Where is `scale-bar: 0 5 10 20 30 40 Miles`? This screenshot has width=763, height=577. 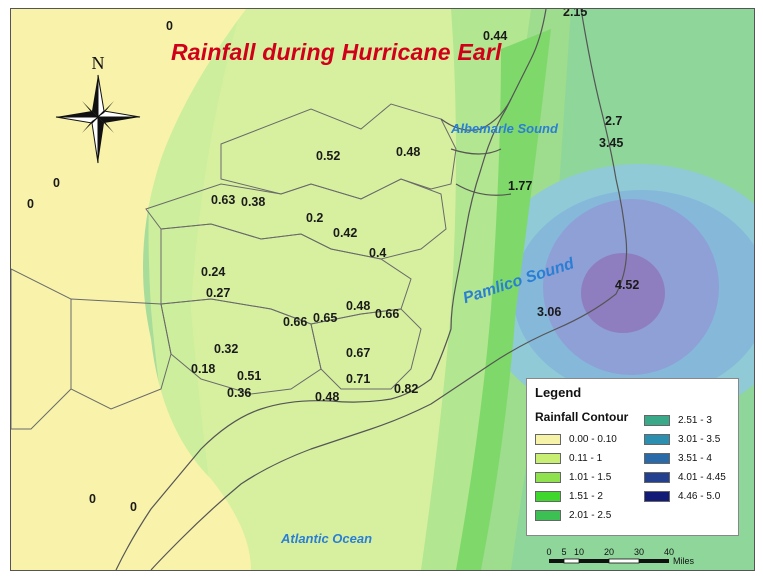
scale-bar: 0 5 10 20 30 40 Miles is located at coordinates (646, 558).